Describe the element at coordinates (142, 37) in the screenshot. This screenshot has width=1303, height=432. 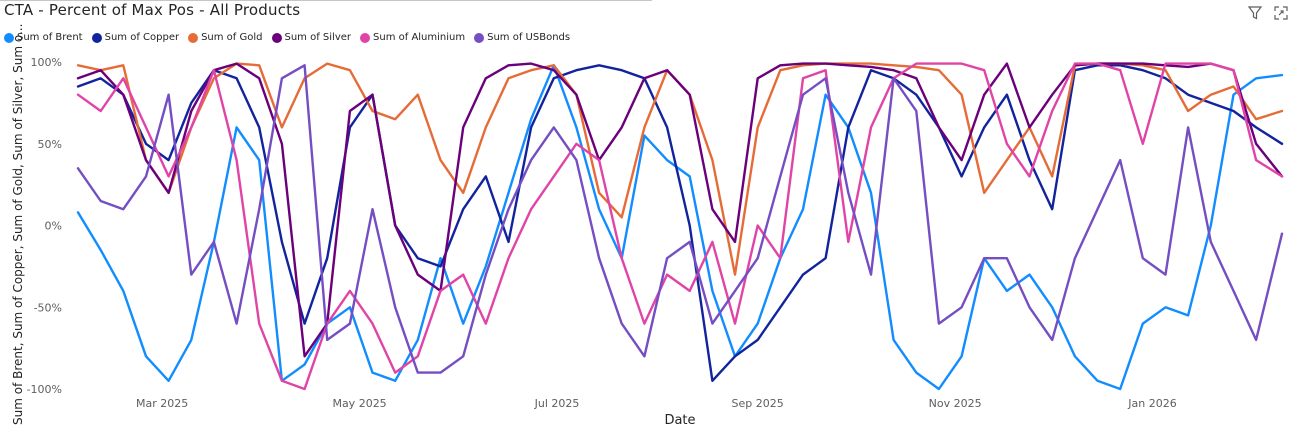
I see `legend-label: Sum of Copper` at that location.